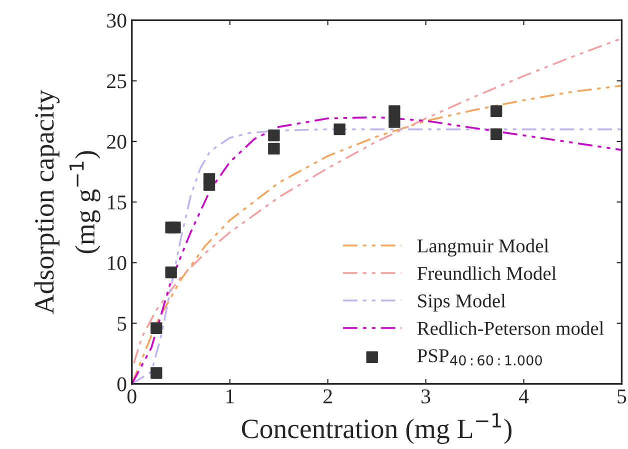 This screenshot has height=449, width=628. Describe the element at coordinates (122, 323) in the screenshot. I see `y-tick-label: 5` at that location.